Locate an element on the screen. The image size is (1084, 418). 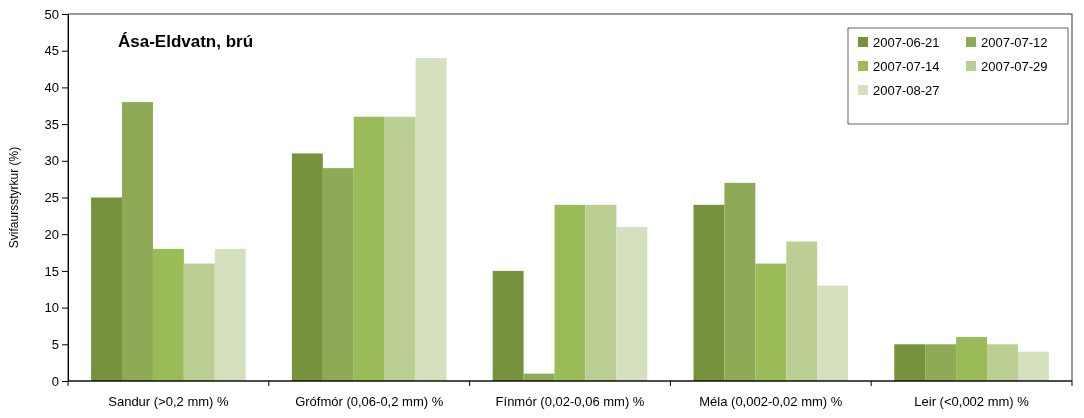
y-tick-label: 50 is located at coordinates (51, 14).